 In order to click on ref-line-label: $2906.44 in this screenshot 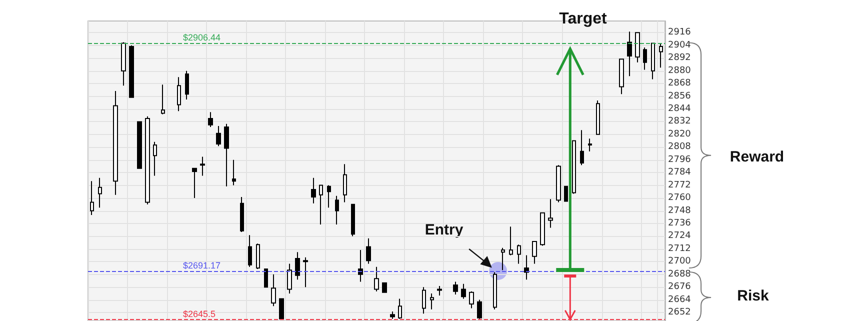, I will do `click(202, 37)`.